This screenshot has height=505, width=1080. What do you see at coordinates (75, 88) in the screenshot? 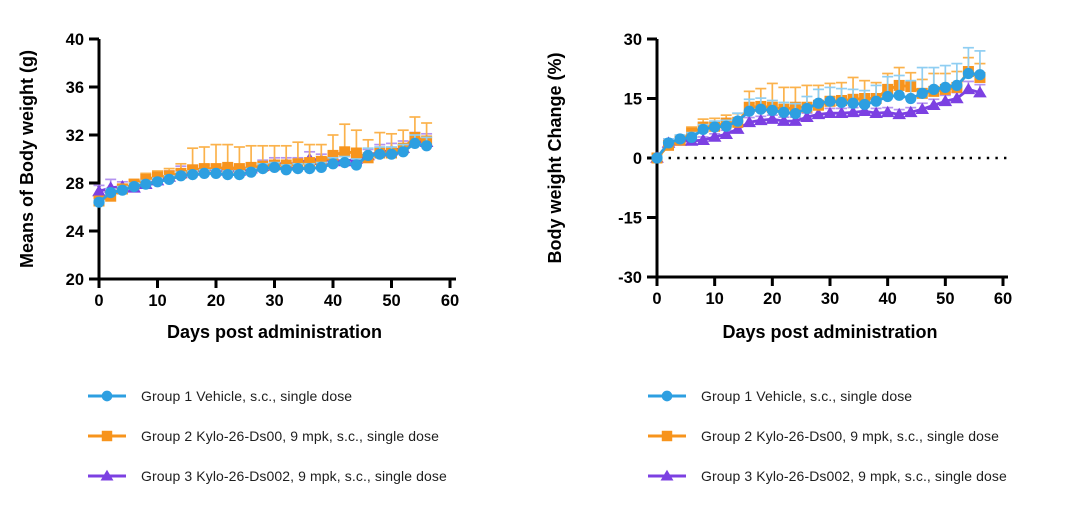
I see `svg-text: 36` at bounding box center [75, 88].